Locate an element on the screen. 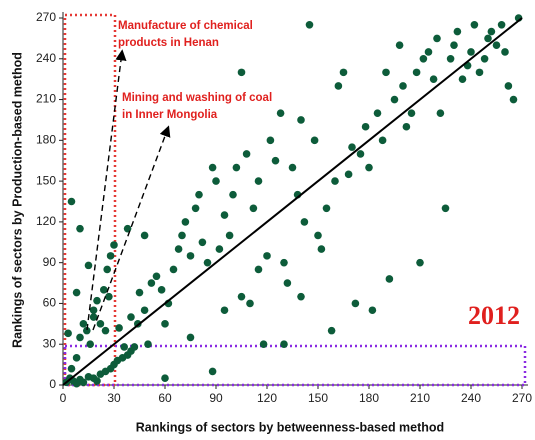 The width and height of the screenshot is (535, 440). x-tick-label: 90 is located at coordinates (216, 398).